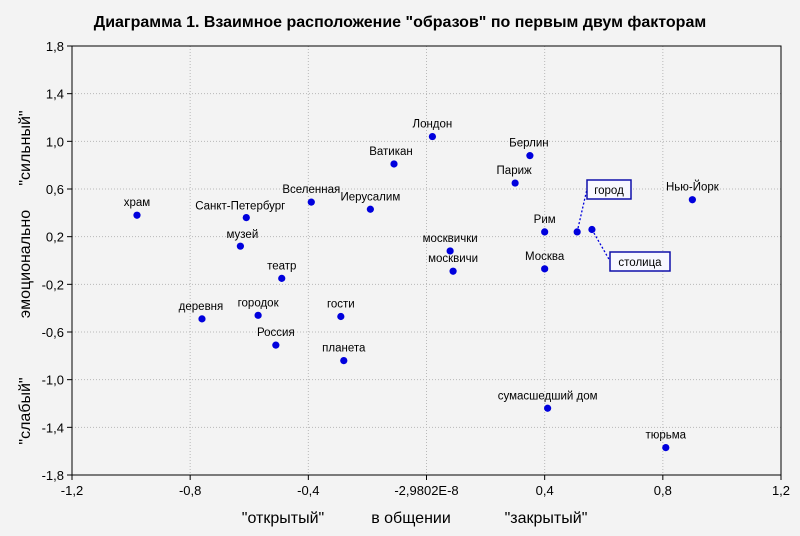 The height and width of the screenshot is (536, 800). I want to click on point-label: тюрьма, so click(665, 436).